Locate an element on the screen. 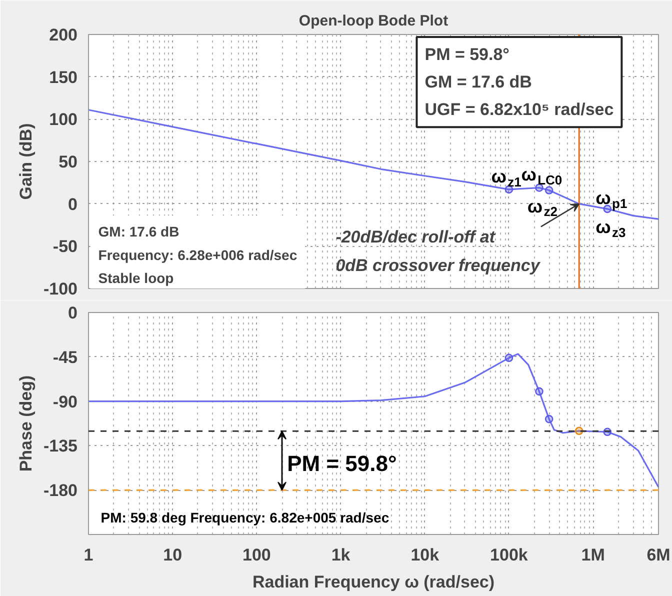 The image size is (672, 596). x-tick-label: 1k is located at coordinates (341, 555).